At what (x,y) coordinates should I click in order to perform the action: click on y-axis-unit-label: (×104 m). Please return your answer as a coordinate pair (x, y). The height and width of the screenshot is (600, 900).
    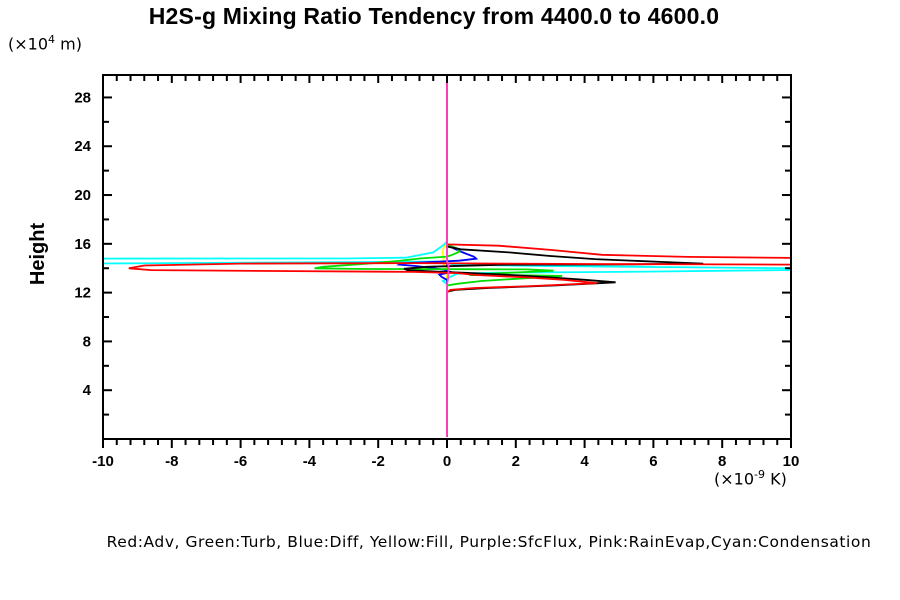
    Looking at the image, I should click on (45, 43).